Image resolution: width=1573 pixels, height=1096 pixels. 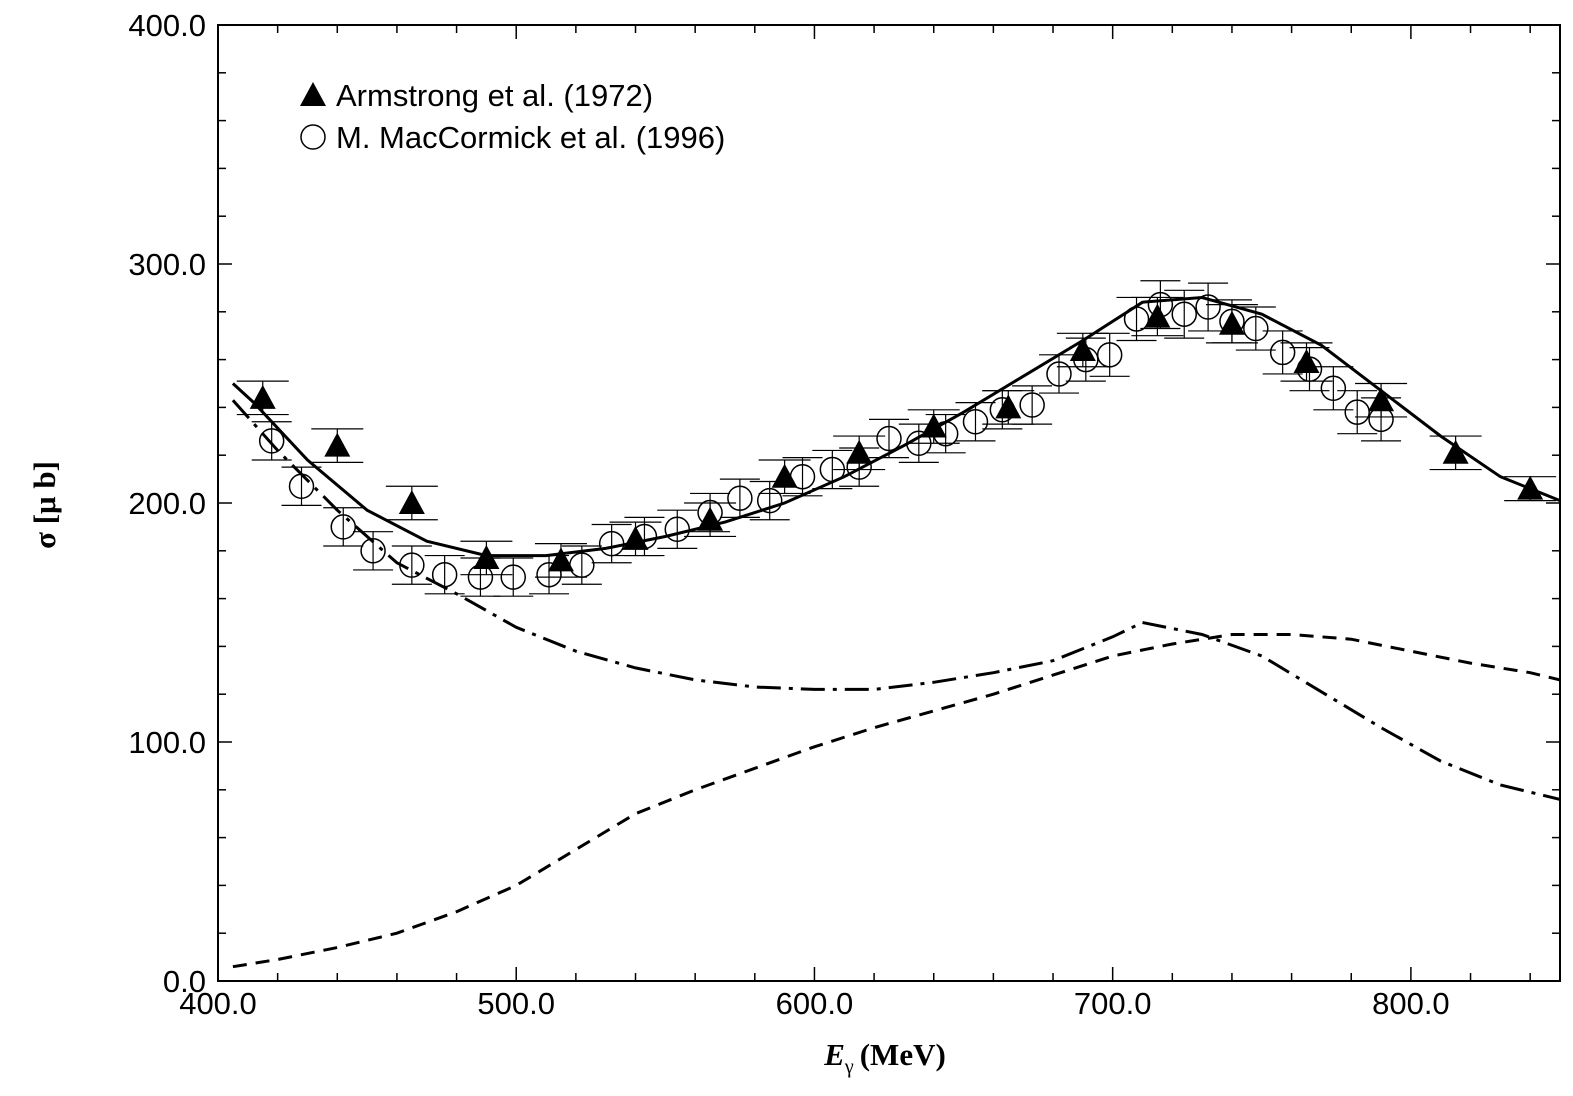 What do you see at coordinates (849, 1067) in the screenshot?
I see `x-axis-subscript: γ` at bounding box center [849, 1067].